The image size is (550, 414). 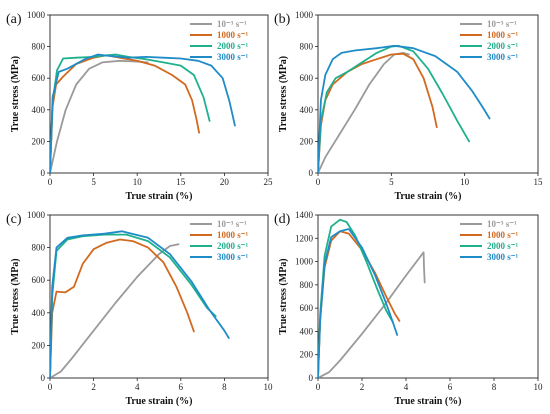 I want to click on y-tick-label: 1400, so click(x=304, y=215).